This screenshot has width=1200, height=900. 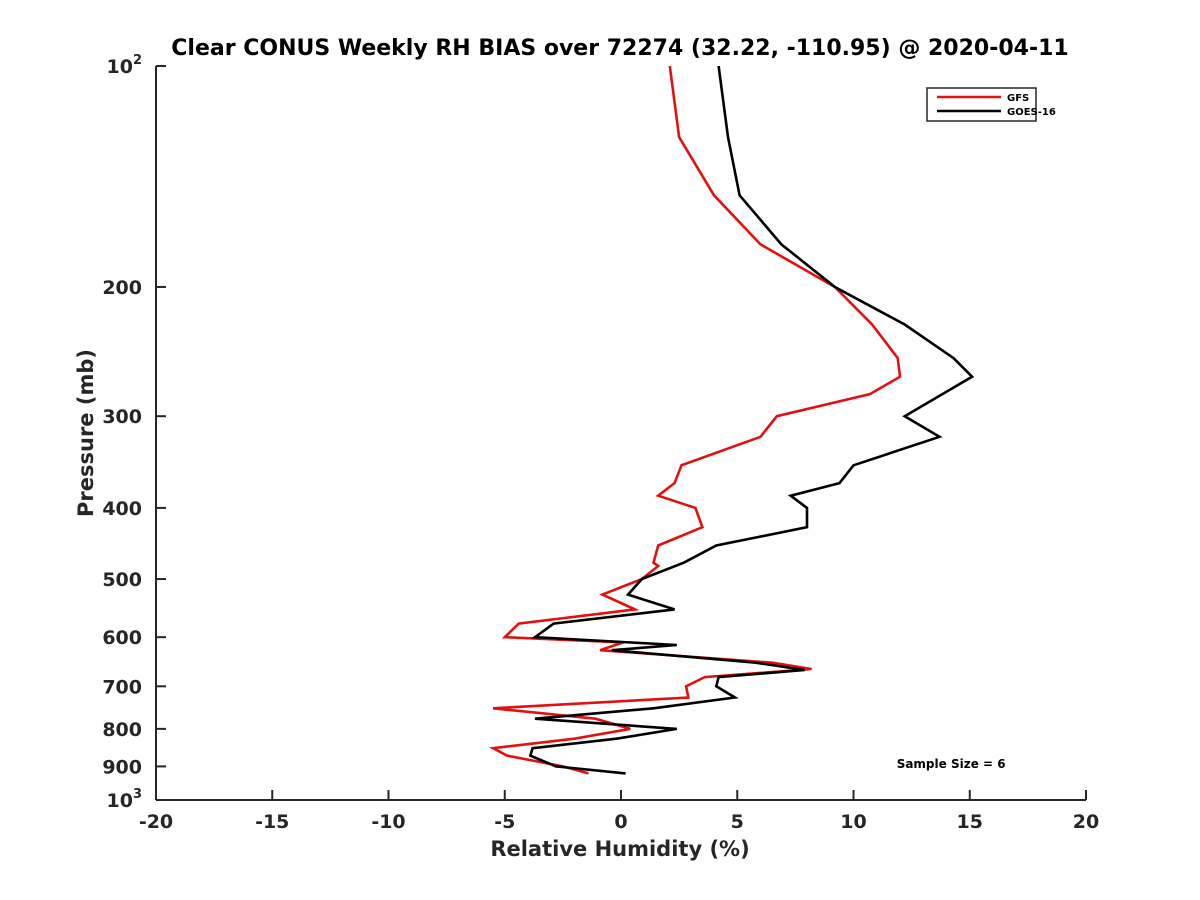 I want to click on y-tick-label: 800, so click(x=122, y=730).